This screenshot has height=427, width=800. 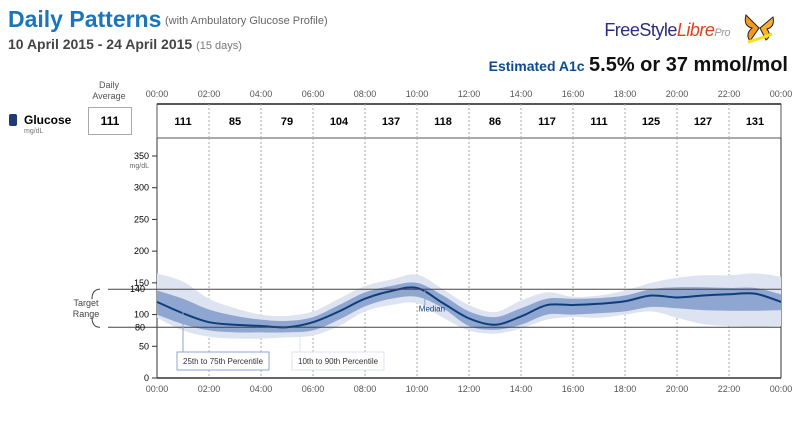 I want to click on outer-legend-box, so click(x=338, y=361).